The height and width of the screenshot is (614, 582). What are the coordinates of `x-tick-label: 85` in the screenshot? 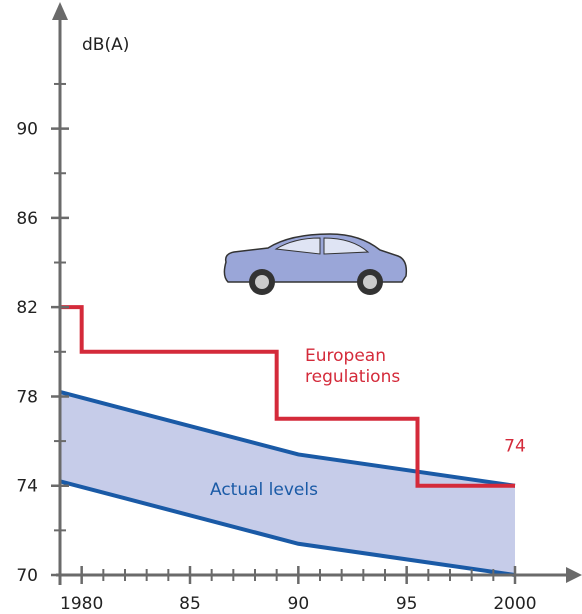 It's located at (190, 604).